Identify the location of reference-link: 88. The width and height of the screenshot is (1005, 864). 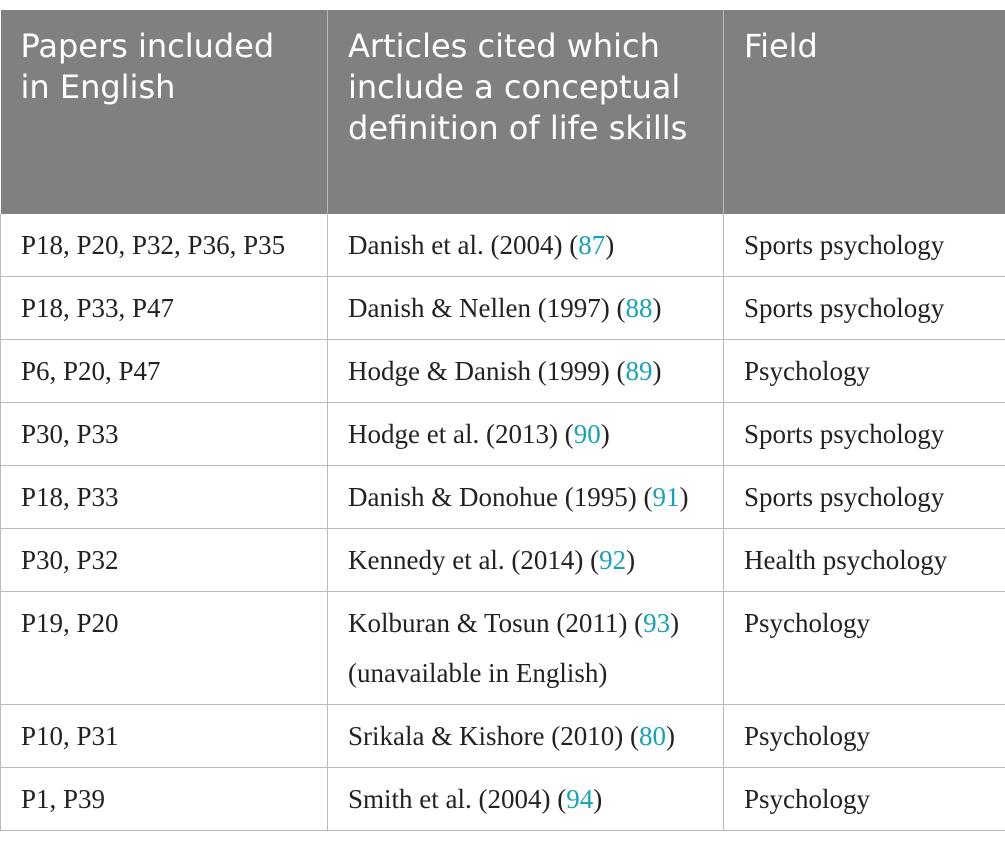
(639, 308).